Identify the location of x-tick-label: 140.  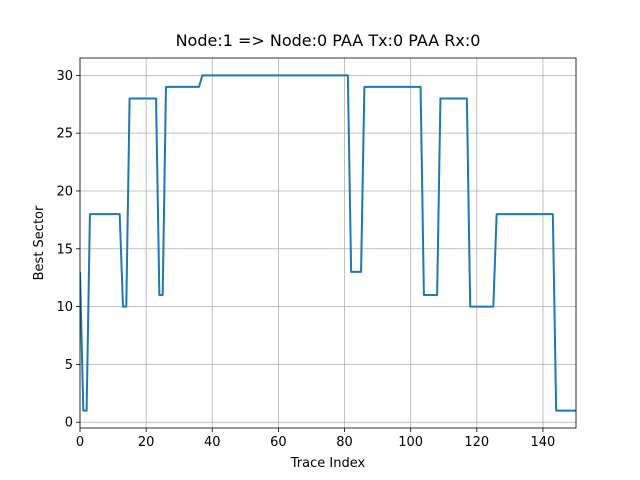
(543, 442).